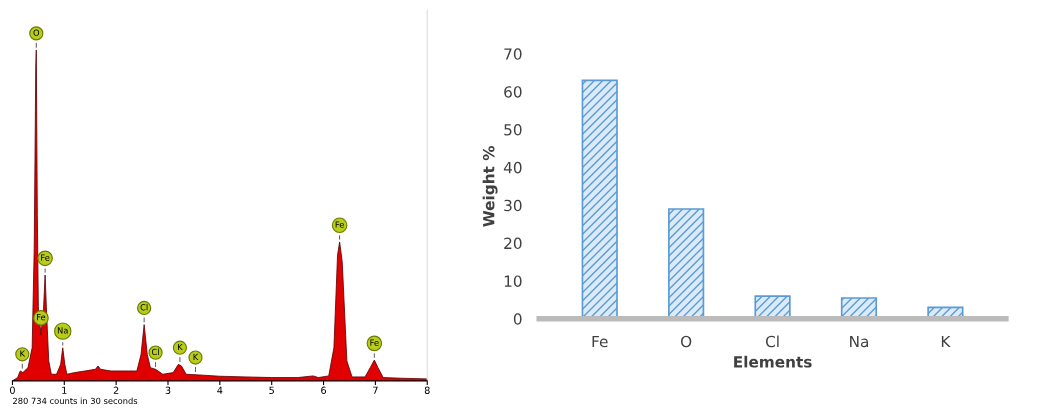  What do you see at coordinates (686, 341) in the screenshot?
I see `x-tick-label: O` at bounding box center [686, 341].